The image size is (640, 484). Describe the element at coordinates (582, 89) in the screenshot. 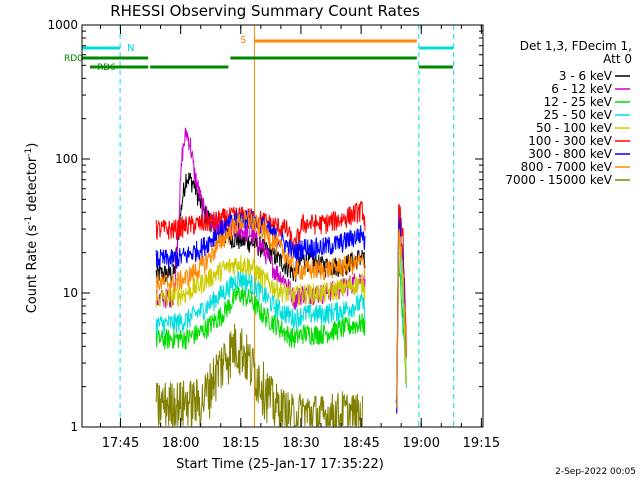

I see `legend-label: 6 - 12 keV` at that location.